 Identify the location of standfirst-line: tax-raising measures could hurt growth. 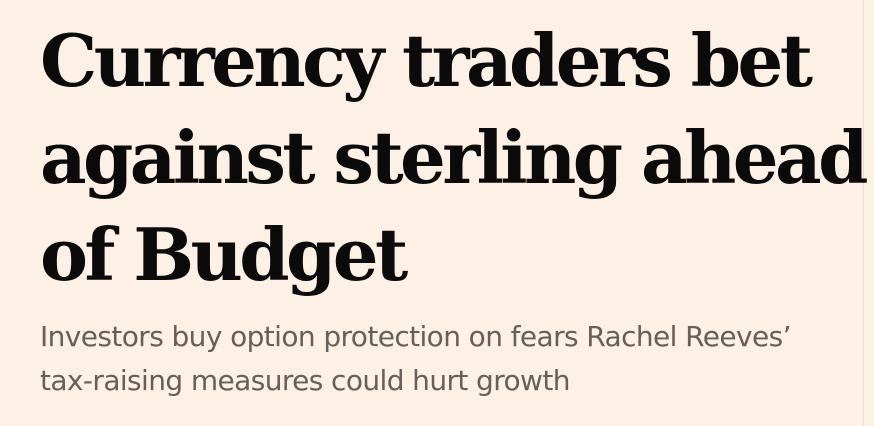
(305, 380).